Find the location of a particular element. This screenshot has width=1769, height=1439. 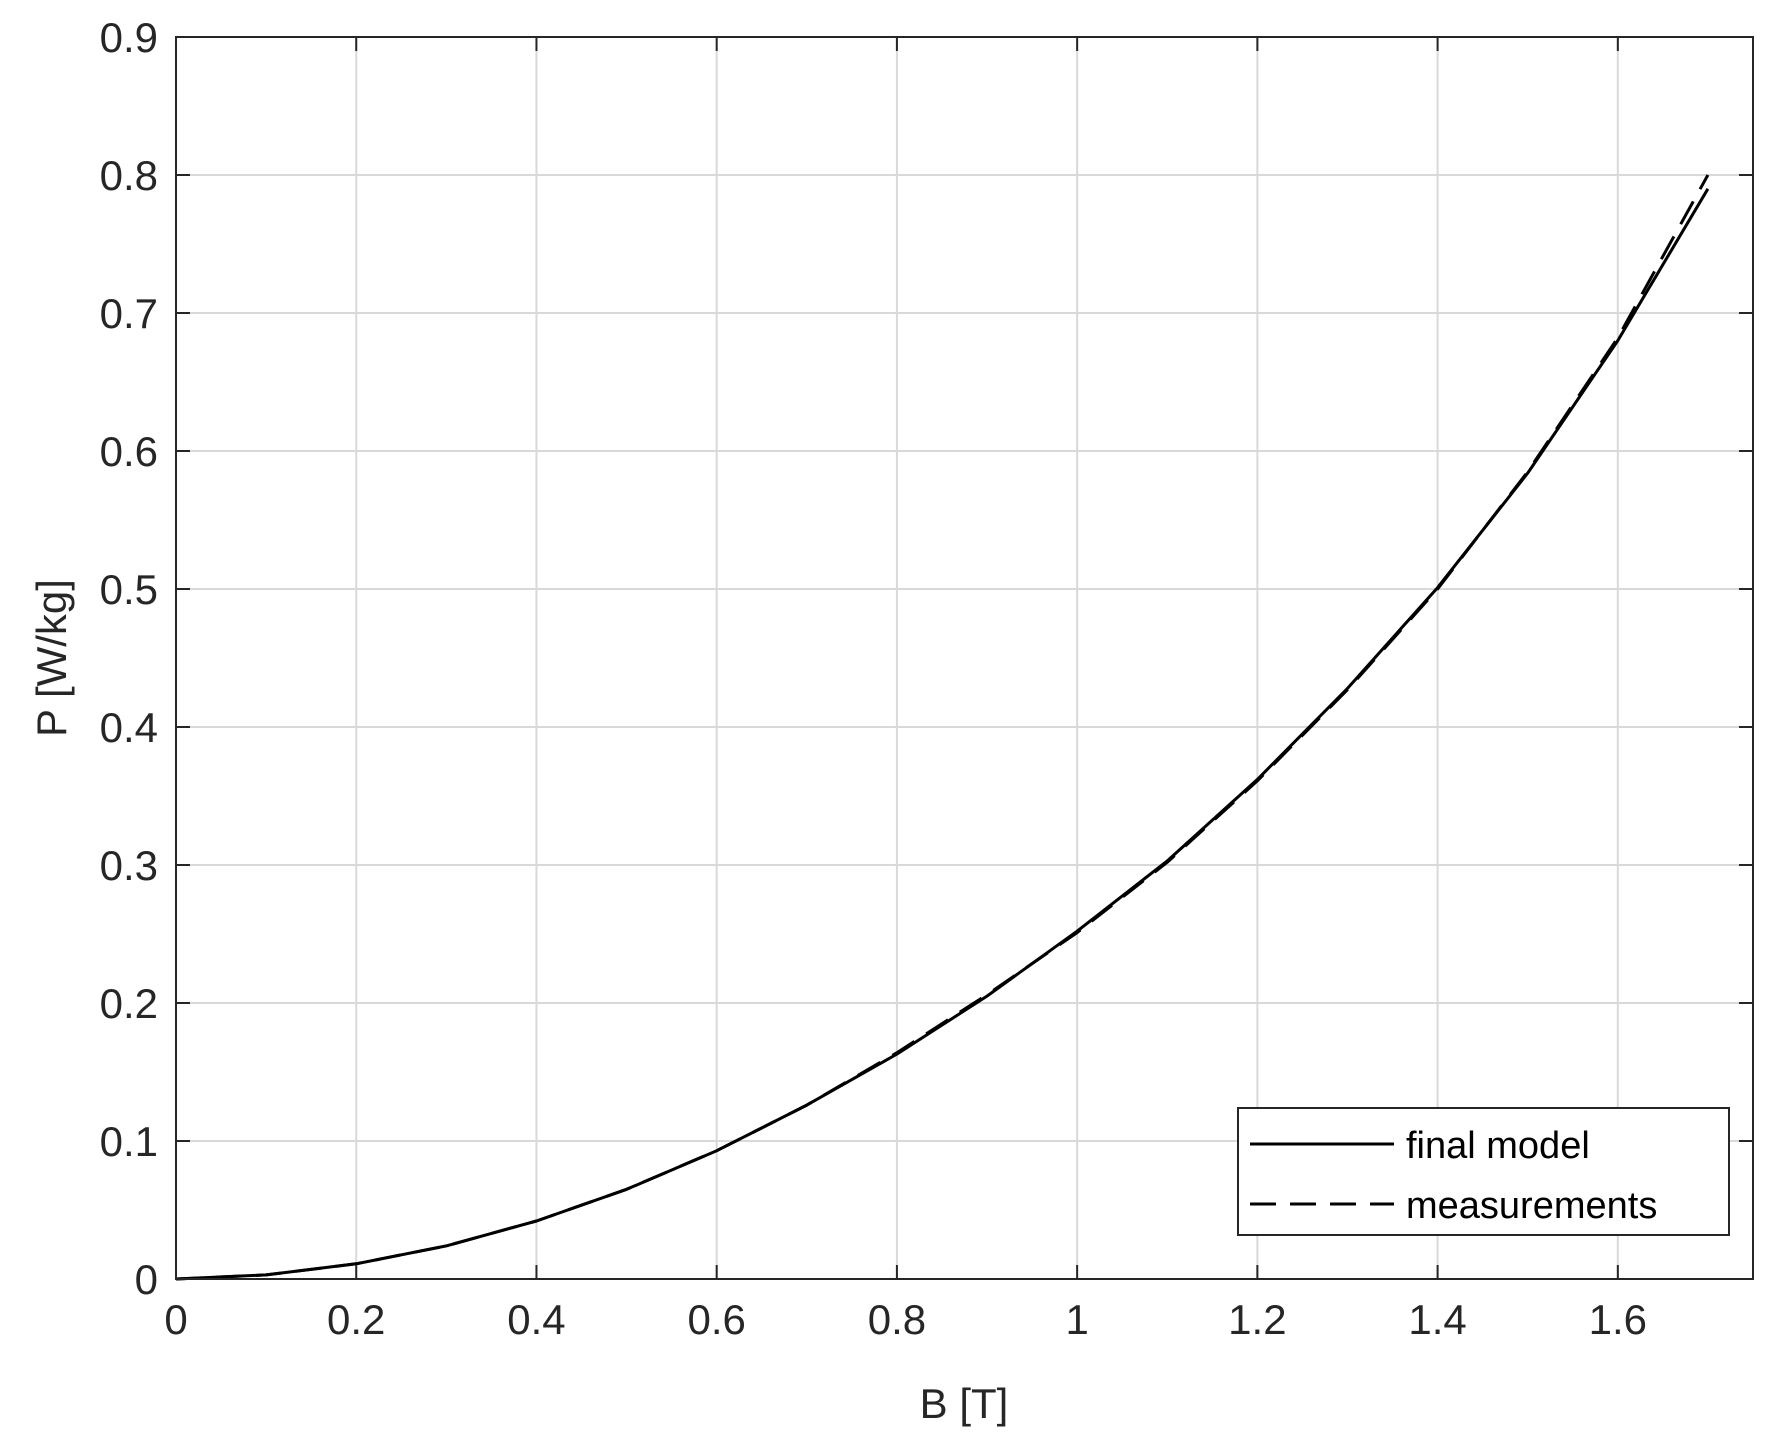

x-tick-label: 1 is located at coordinates (1076, 1319).